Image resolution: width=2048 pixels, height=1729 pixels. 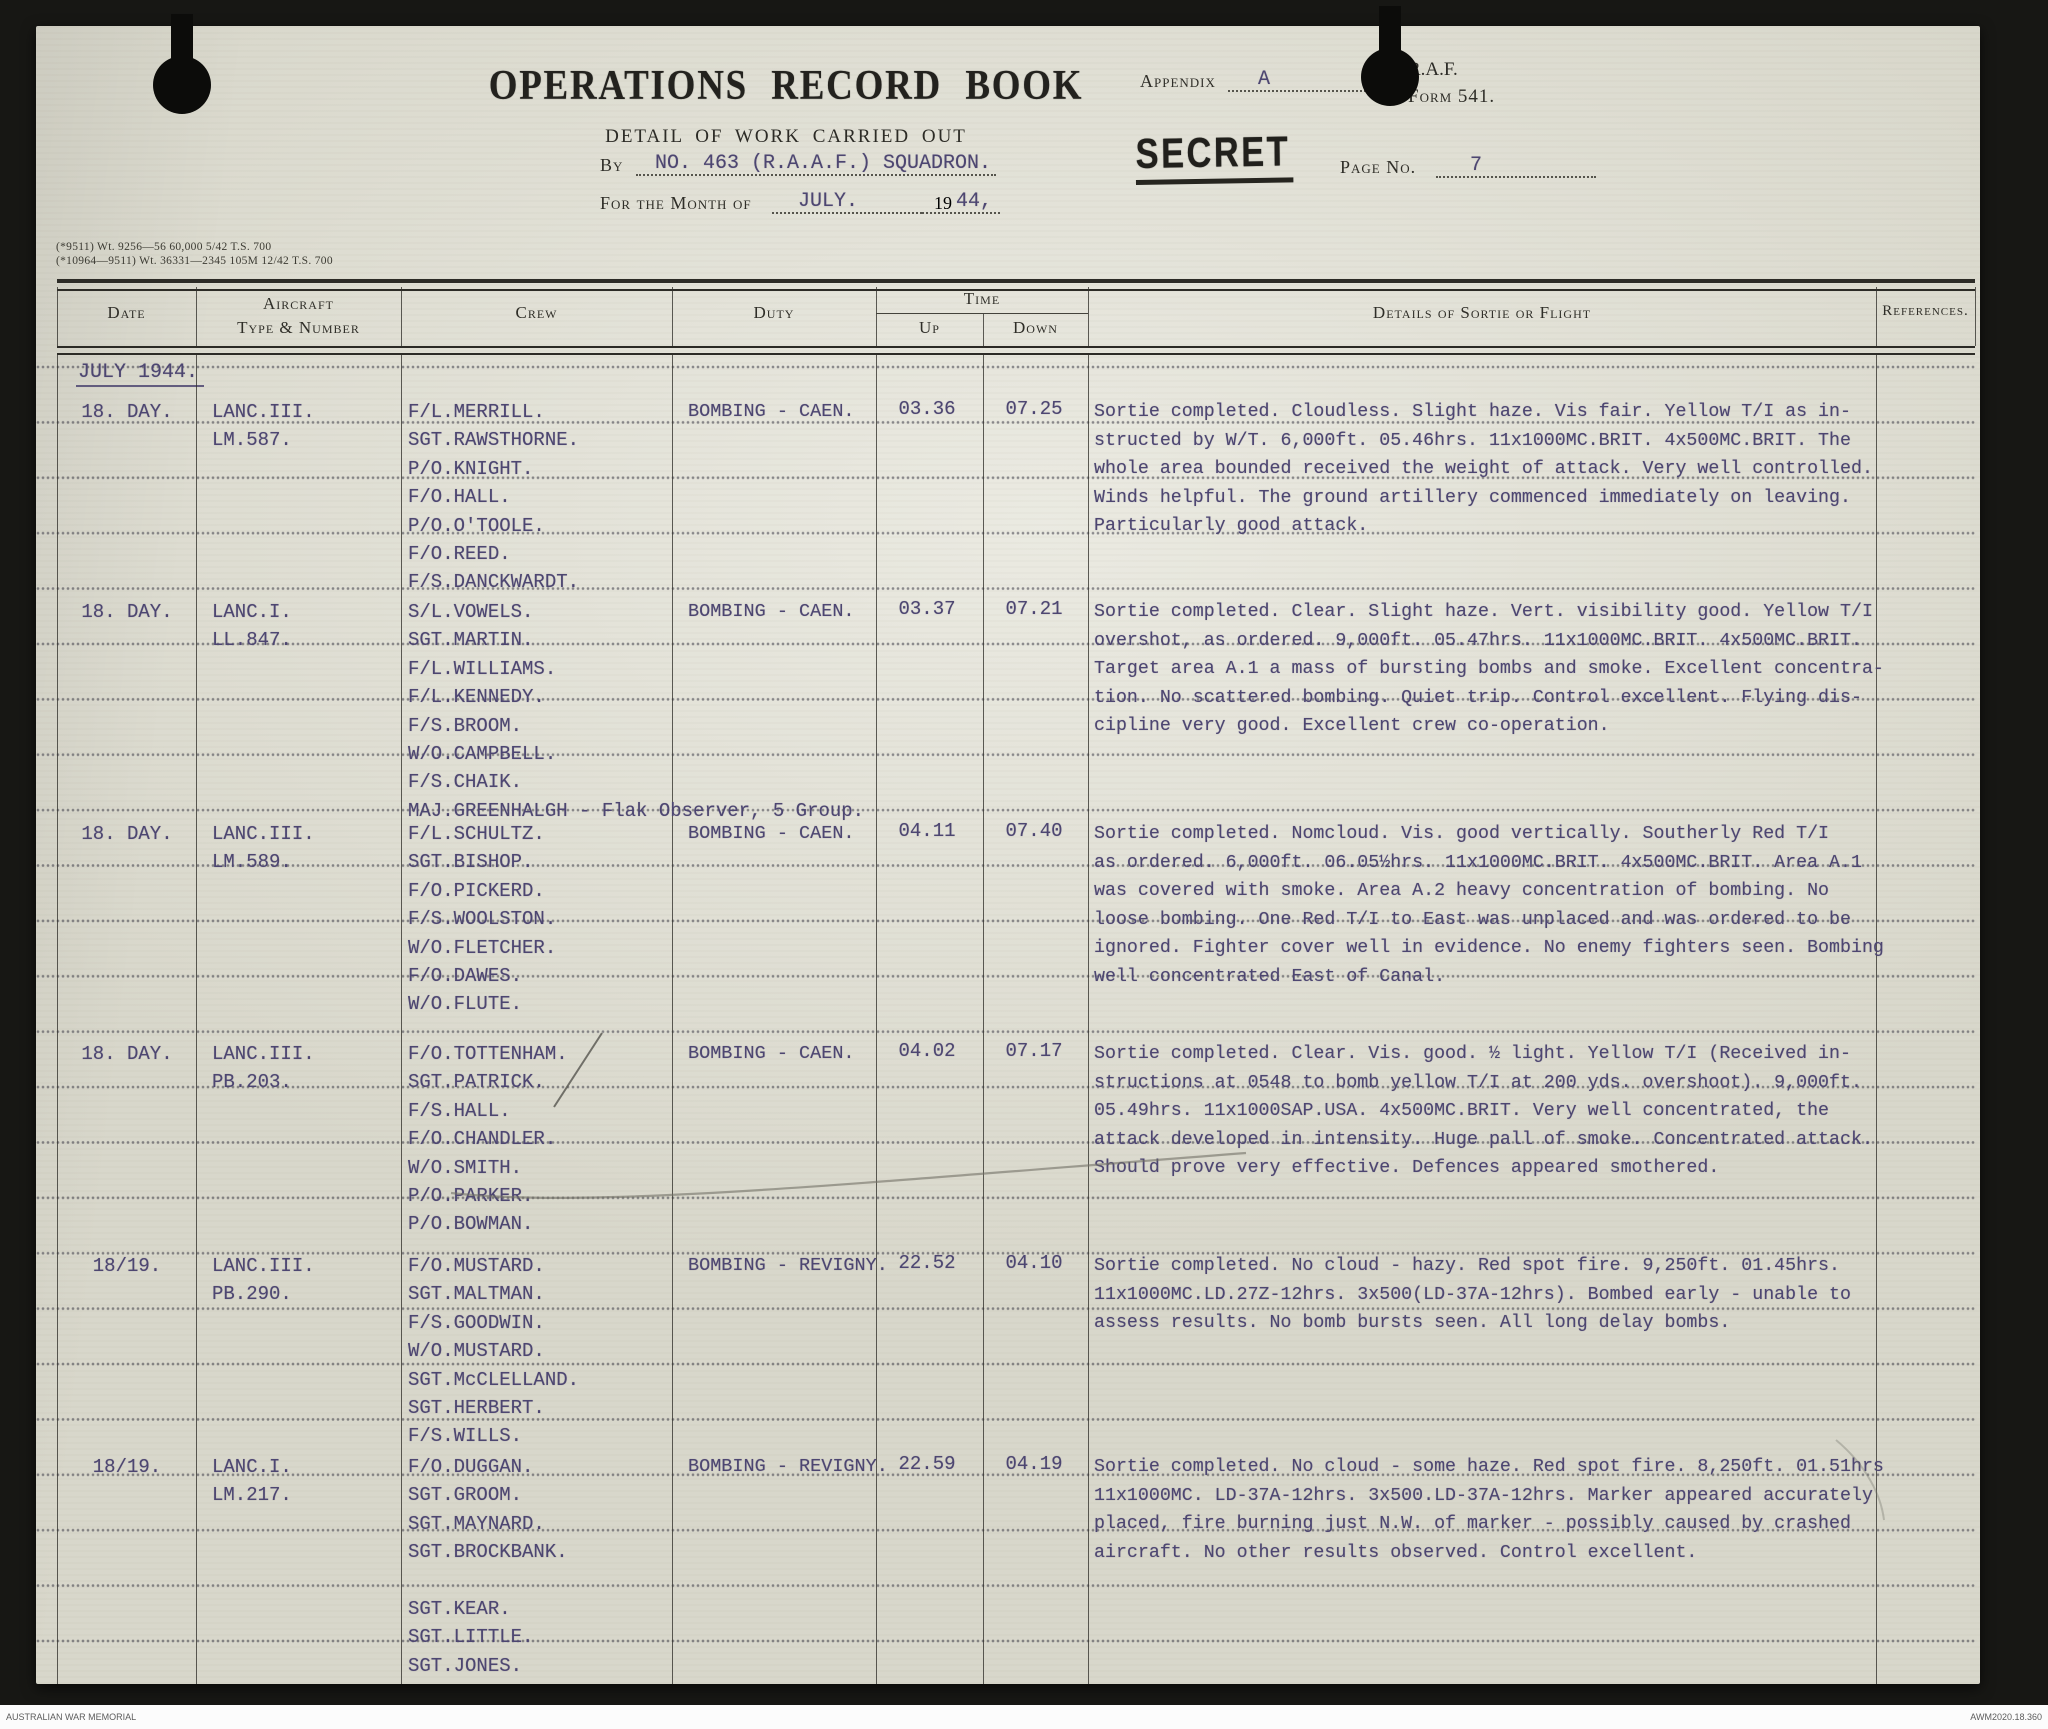 What do you see at coordinates (1390, 56) in the screenshot?
I see `punch-hole-right` at bounding box center [1390, 56].